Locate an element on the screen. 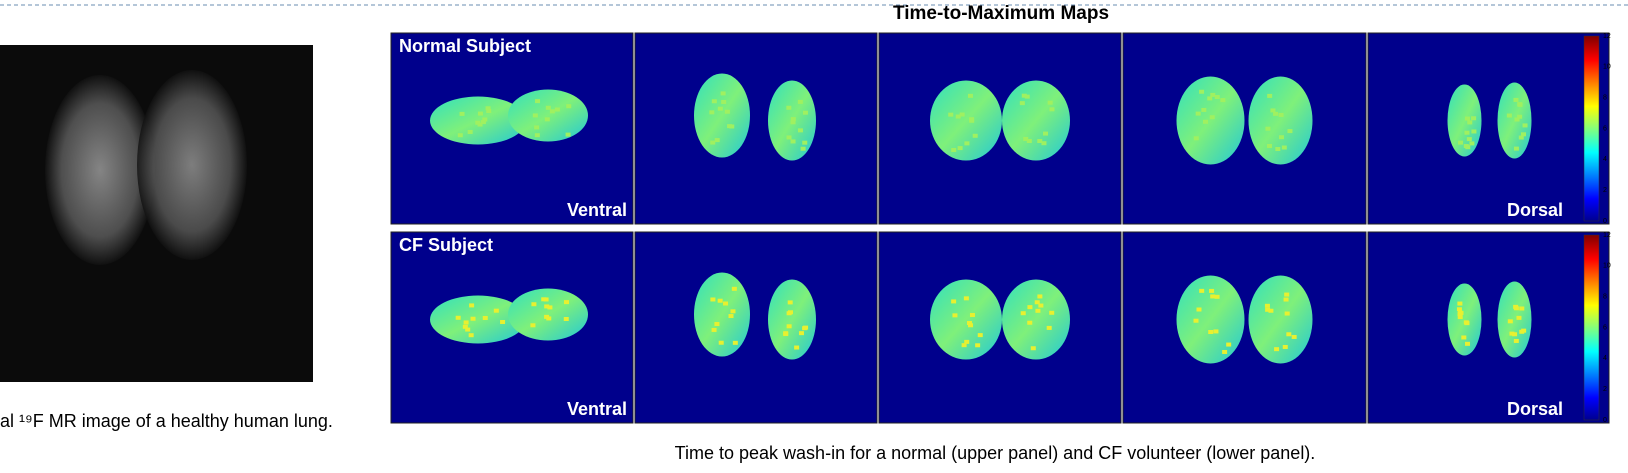 The image size is (1628, 473). mr-lung is located at coordinates (100, 170).